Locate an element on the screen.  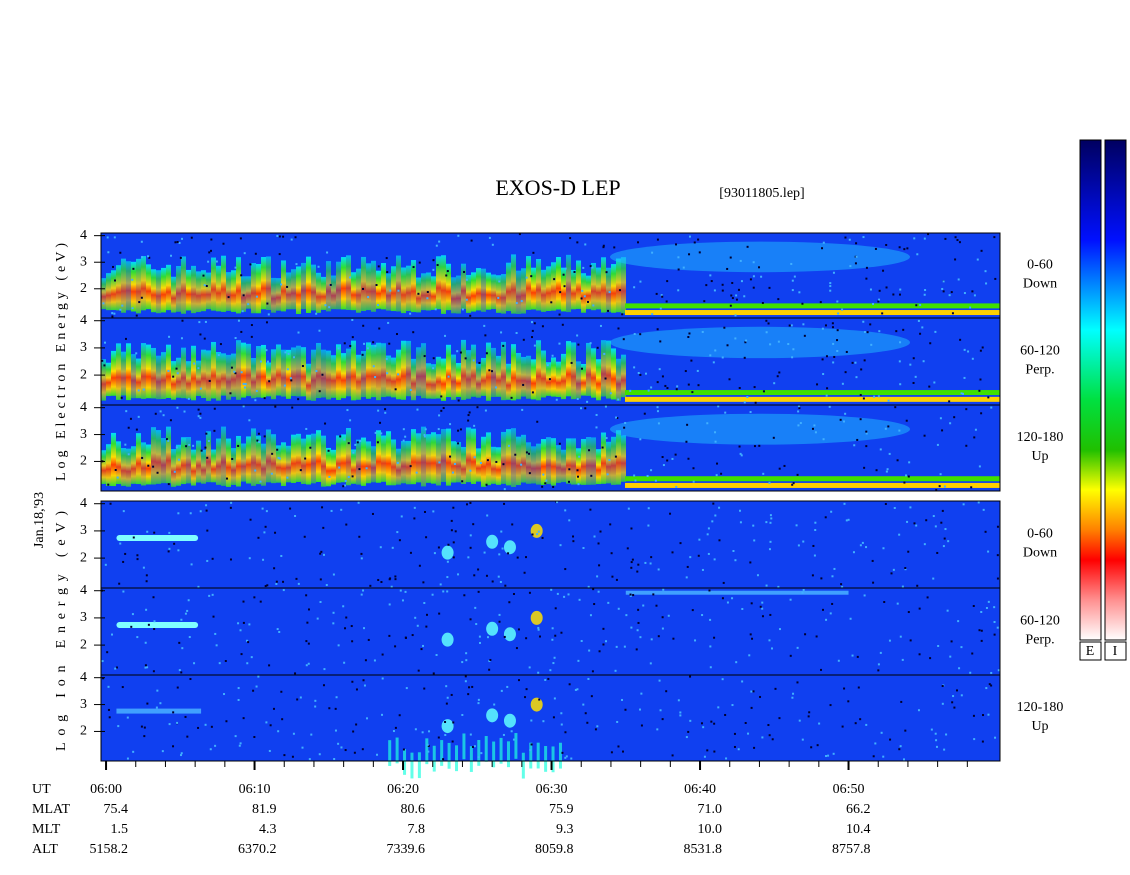
y-tick-label: 4 is located at coordinates (83, 320).